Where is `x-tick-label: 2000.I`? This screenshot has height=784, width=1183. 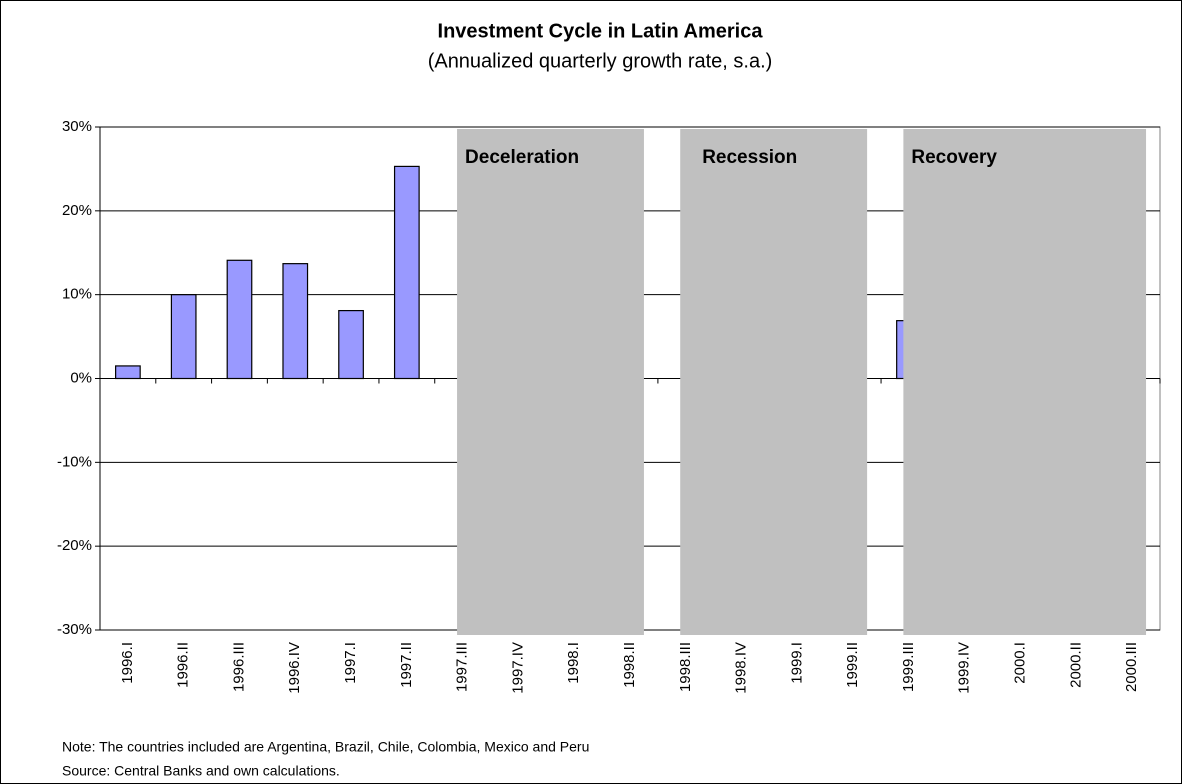
x-tick-label: 2000.I is located at coordinates (1019, 663).